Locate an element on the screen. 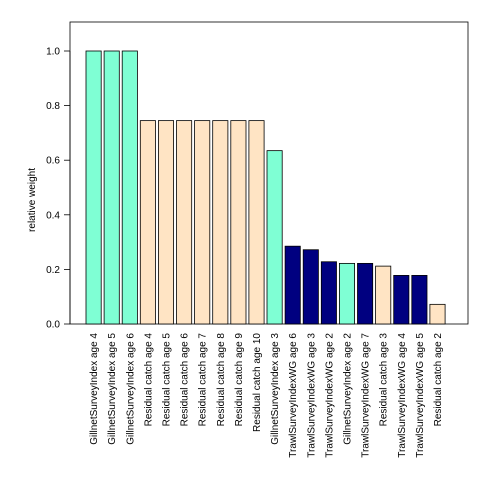 Image resolution: width=480 pixels, height=480 pixels. x-tick-label: Residual catch age 2 is located at coordinates (438, 380).